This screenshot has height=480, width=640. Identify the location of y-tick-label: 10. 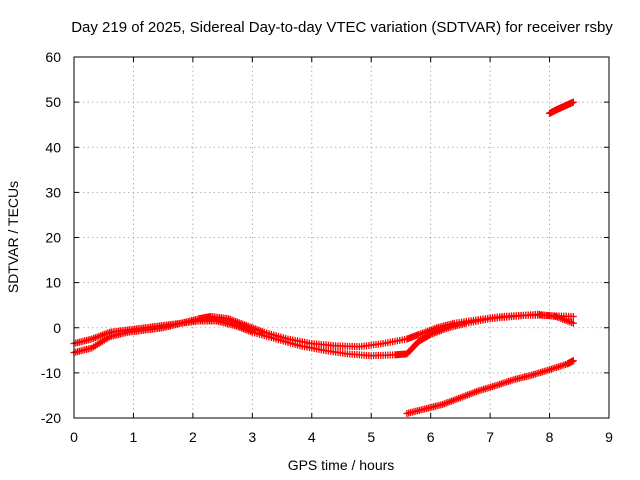
(53, 283).